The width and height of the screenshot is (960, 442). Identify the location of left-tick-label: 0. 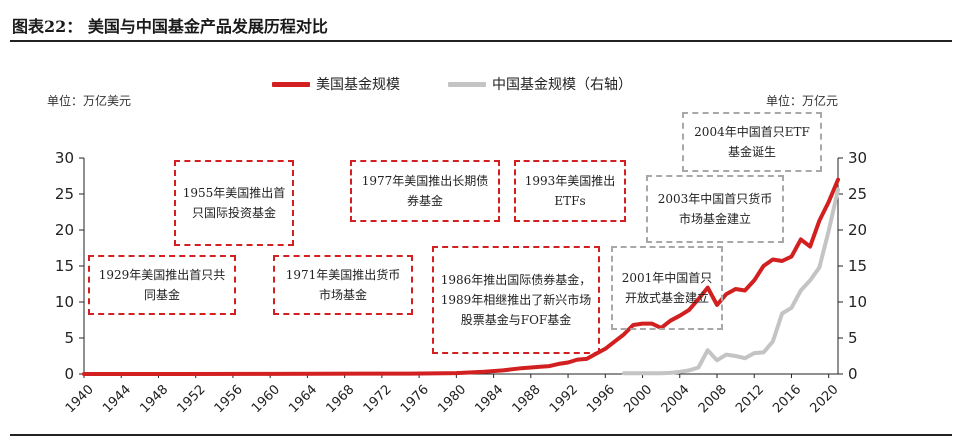
(69, 374).